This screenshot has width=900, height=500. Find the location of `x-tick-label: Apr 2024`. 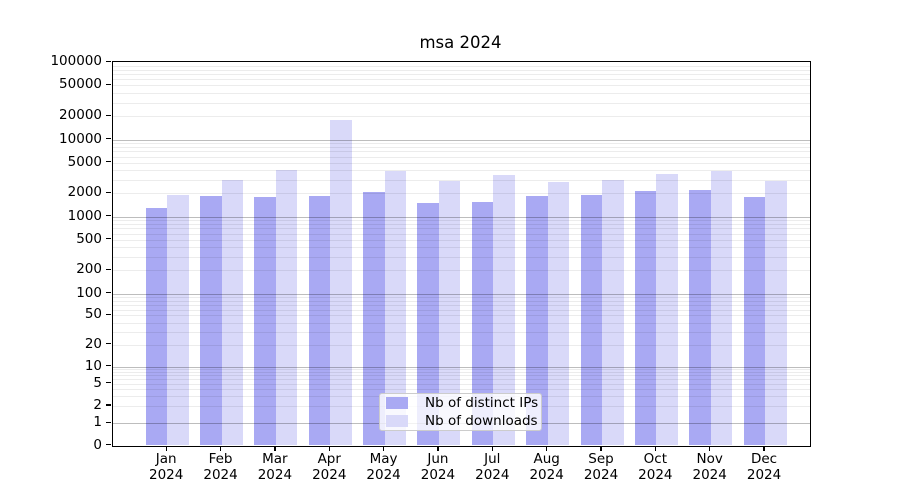

x-tick-label: Apr 2024 is located at coordinates (329, 467).